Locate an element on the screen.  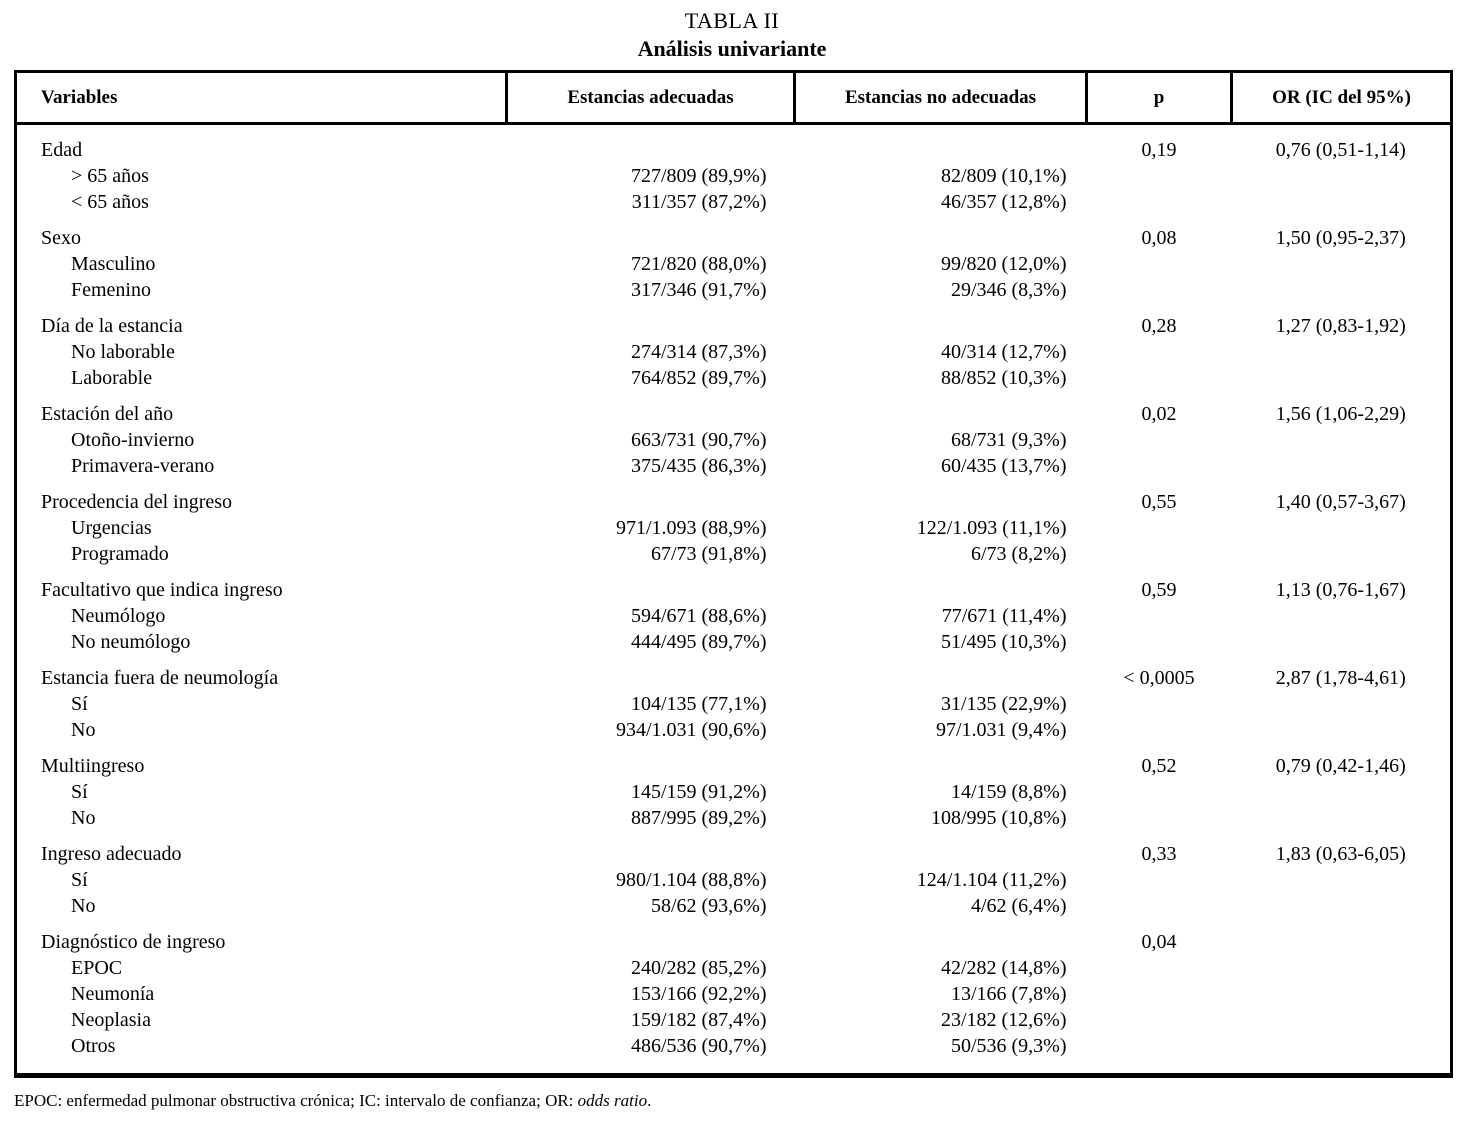
category-row: Sí 980/1.104 (88,8%) 124/1.104 (11,2%) is located at coordinates (734, 880).